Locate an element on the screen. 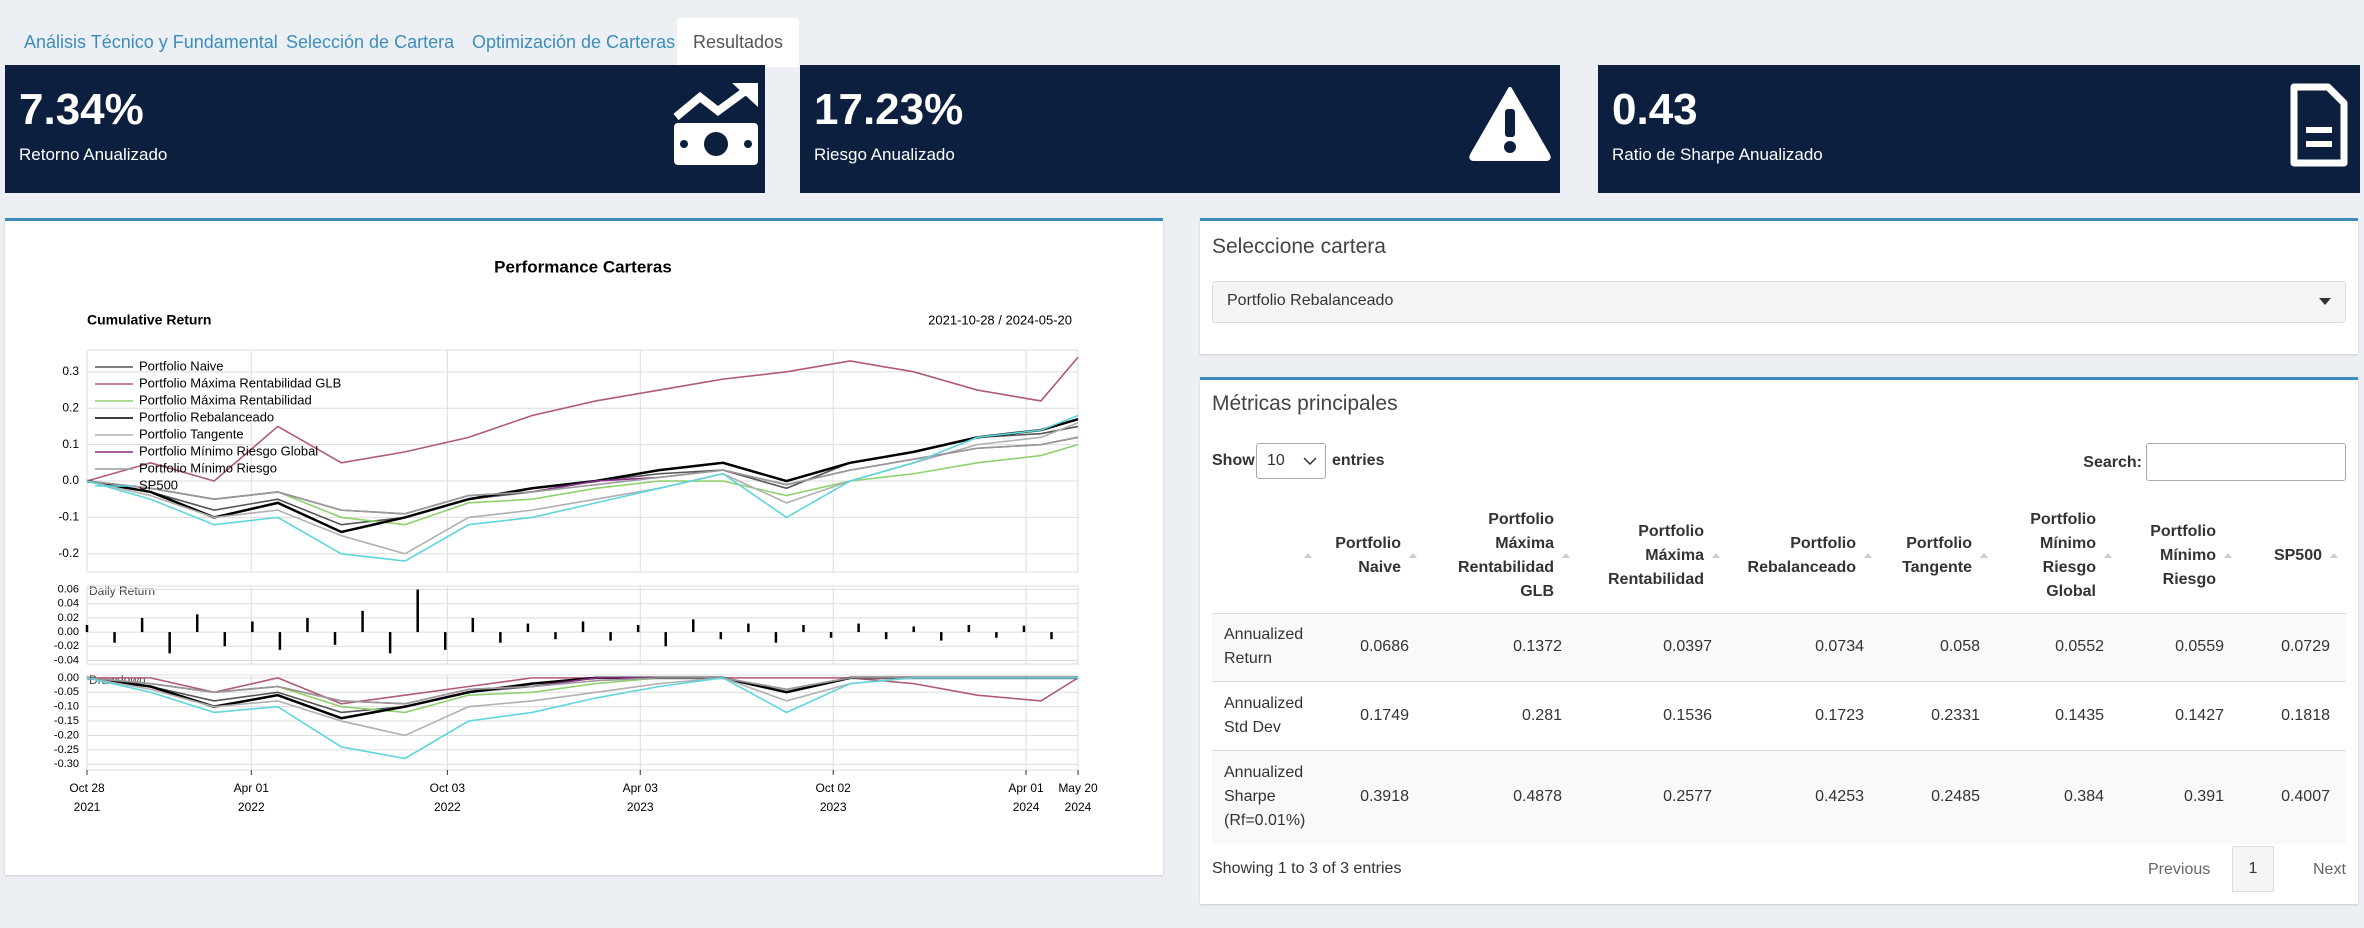  row-label: Annualized Sharpe (Rf=0.01%) is located at coordinates (1266, 796).